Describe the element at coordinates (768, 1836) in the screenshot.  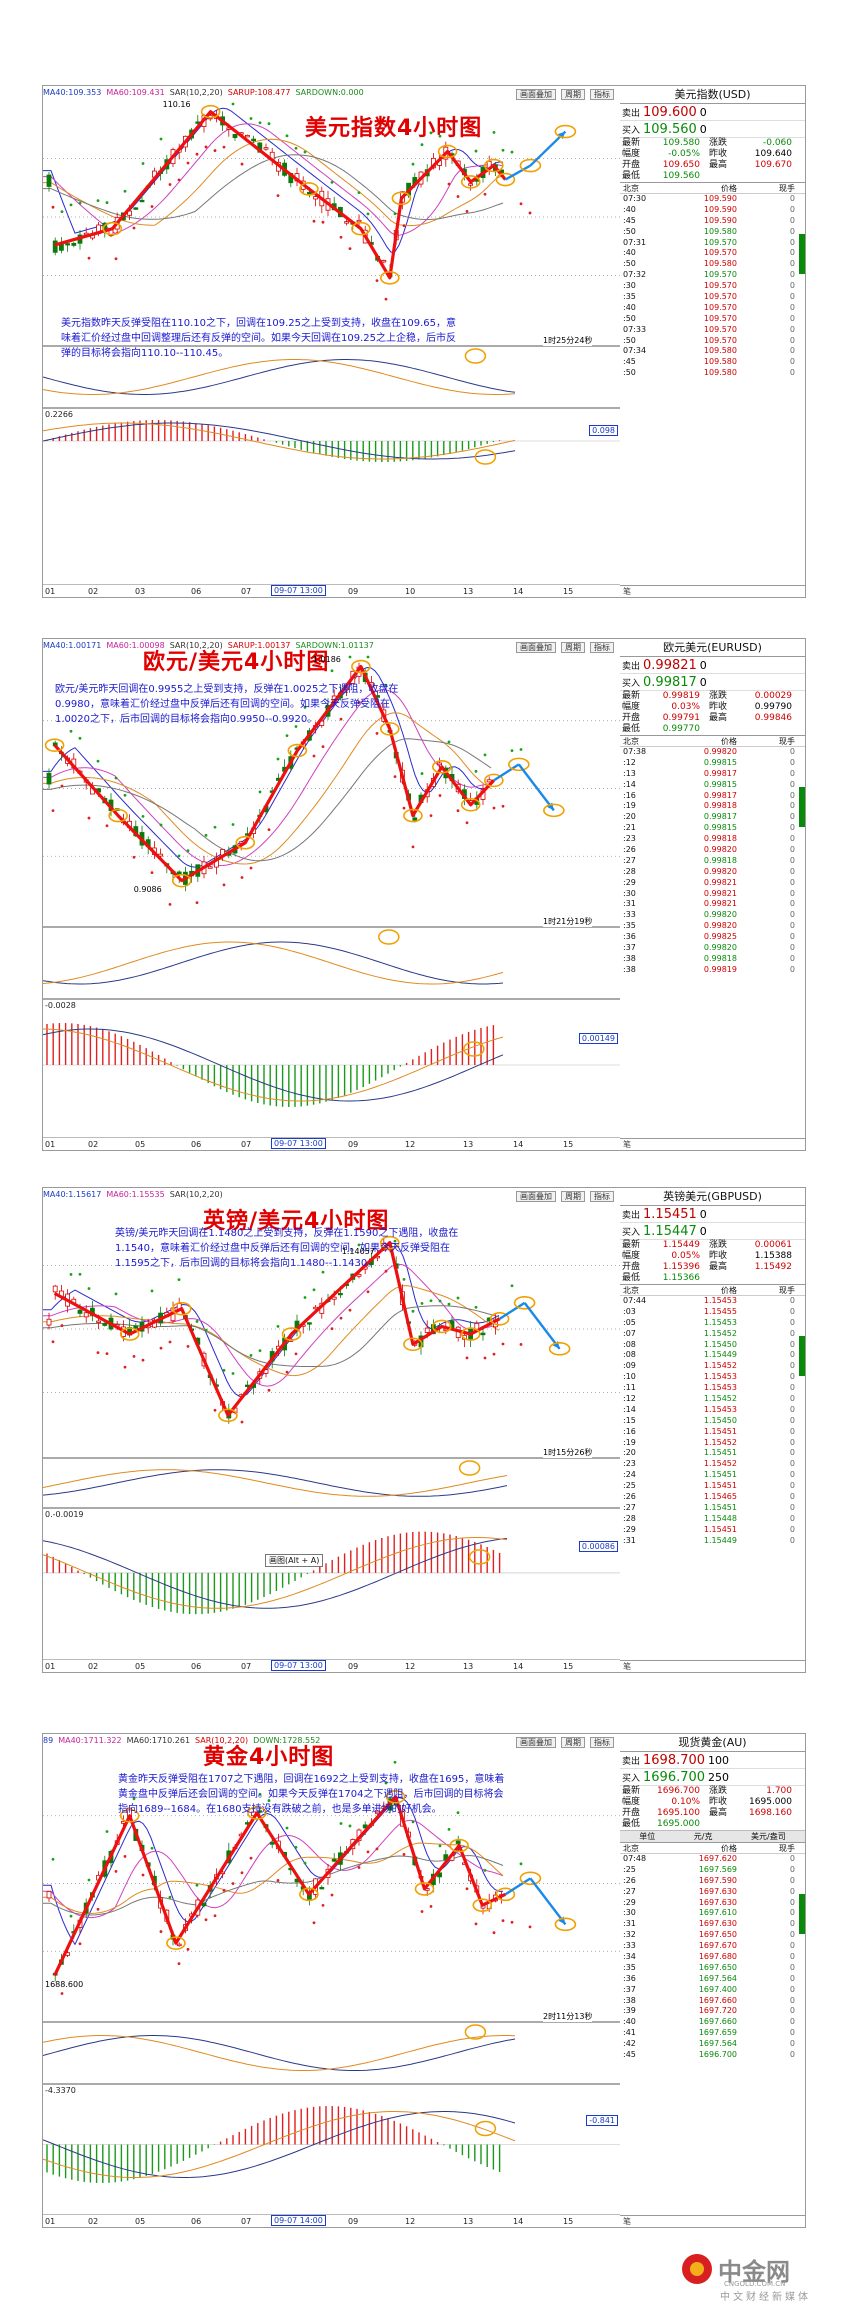
I see `unit-option: 美元/盎司` at that location.